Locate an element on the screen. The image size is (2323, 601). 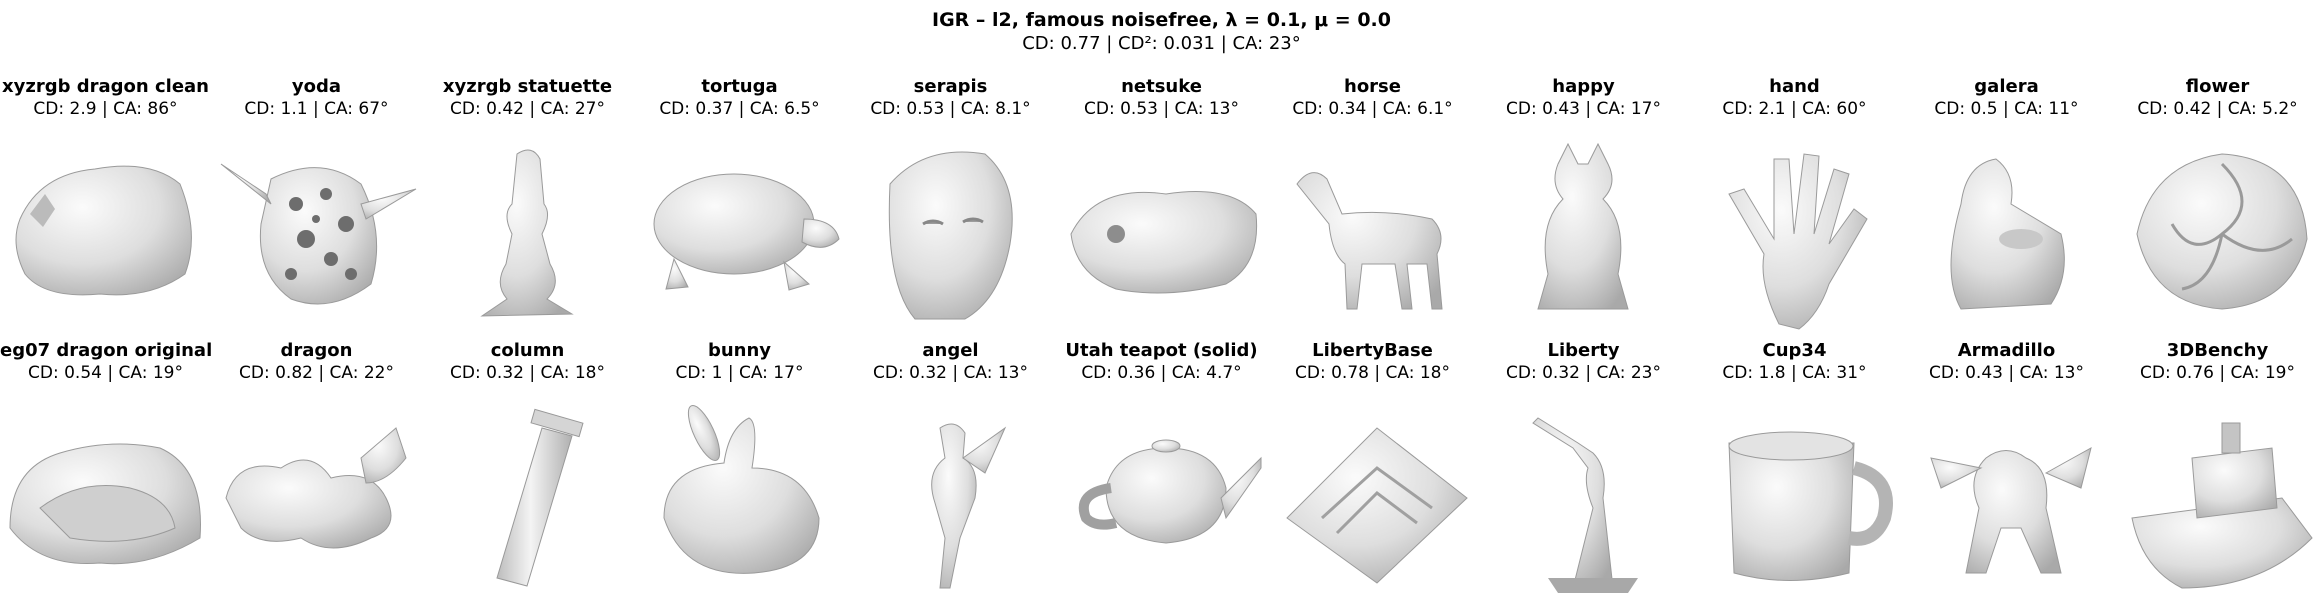
model-tile: eg07 dragon original CD: 0.54 | CA: 19° is located at coordinates (106, 470).